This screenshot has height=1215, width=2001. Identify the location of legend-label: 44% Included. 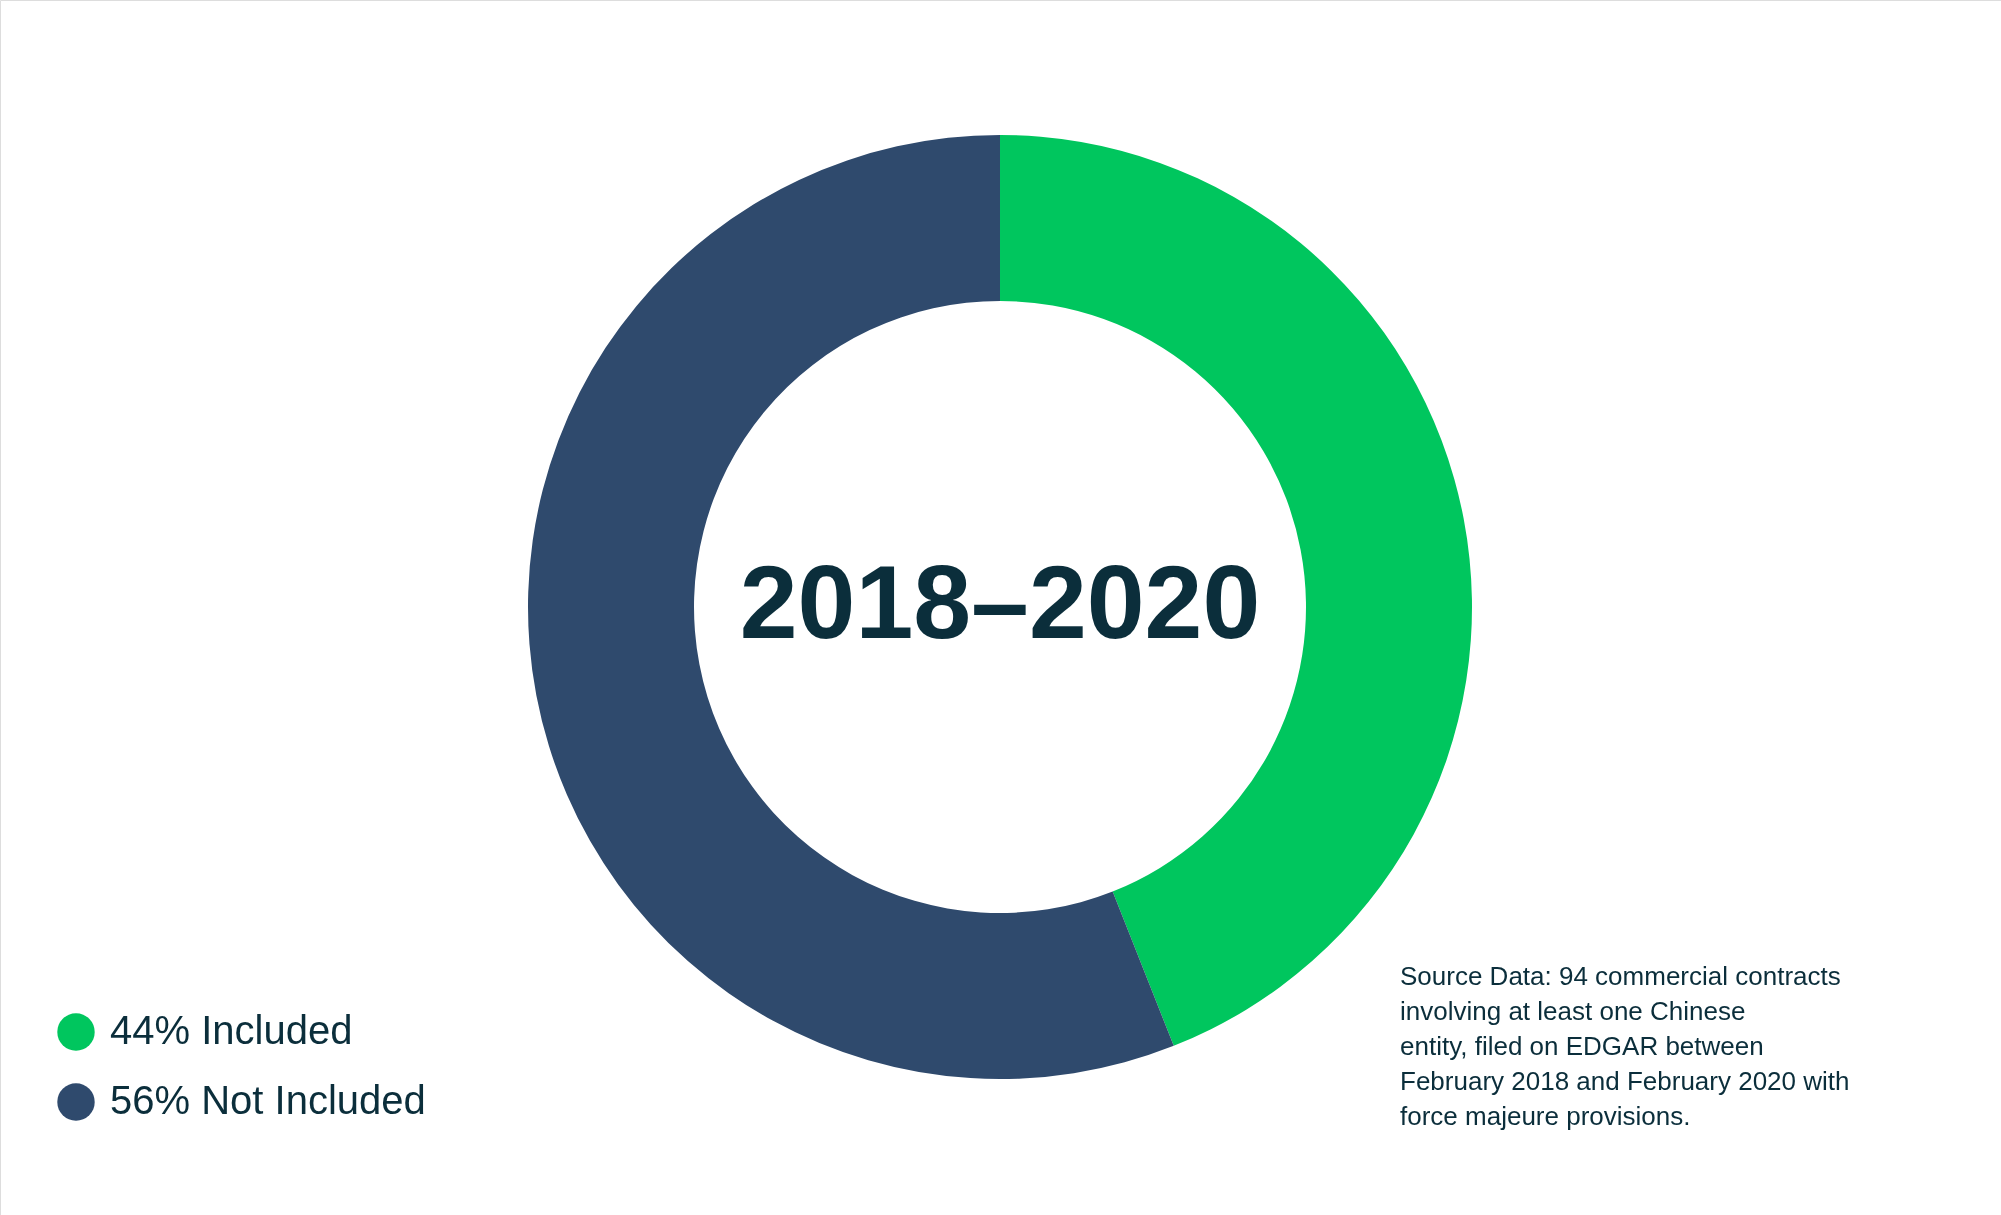
(231, 1030).